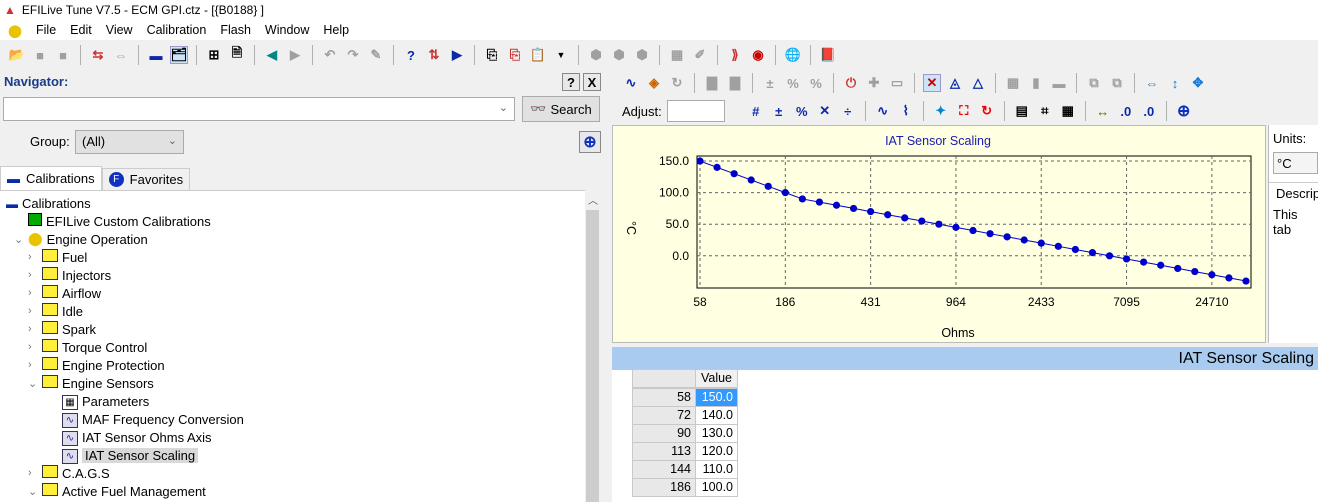 Image resolution: width=1318 pixels, height=502 pixels. Describe the element at coordinates (330, 54) in the screenshot. I see `undo-icon: ↶` at that location.